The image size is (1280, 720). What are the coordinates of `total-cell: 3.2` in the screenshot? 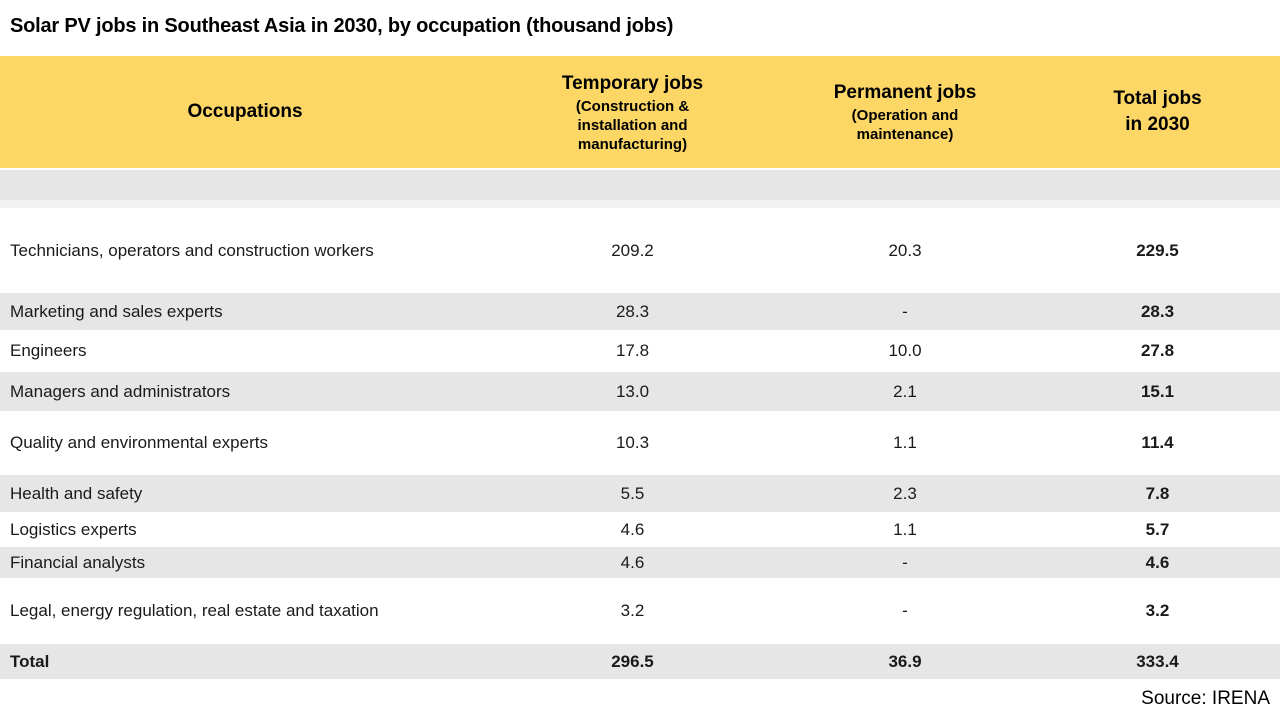 It's located at (1157, 610).